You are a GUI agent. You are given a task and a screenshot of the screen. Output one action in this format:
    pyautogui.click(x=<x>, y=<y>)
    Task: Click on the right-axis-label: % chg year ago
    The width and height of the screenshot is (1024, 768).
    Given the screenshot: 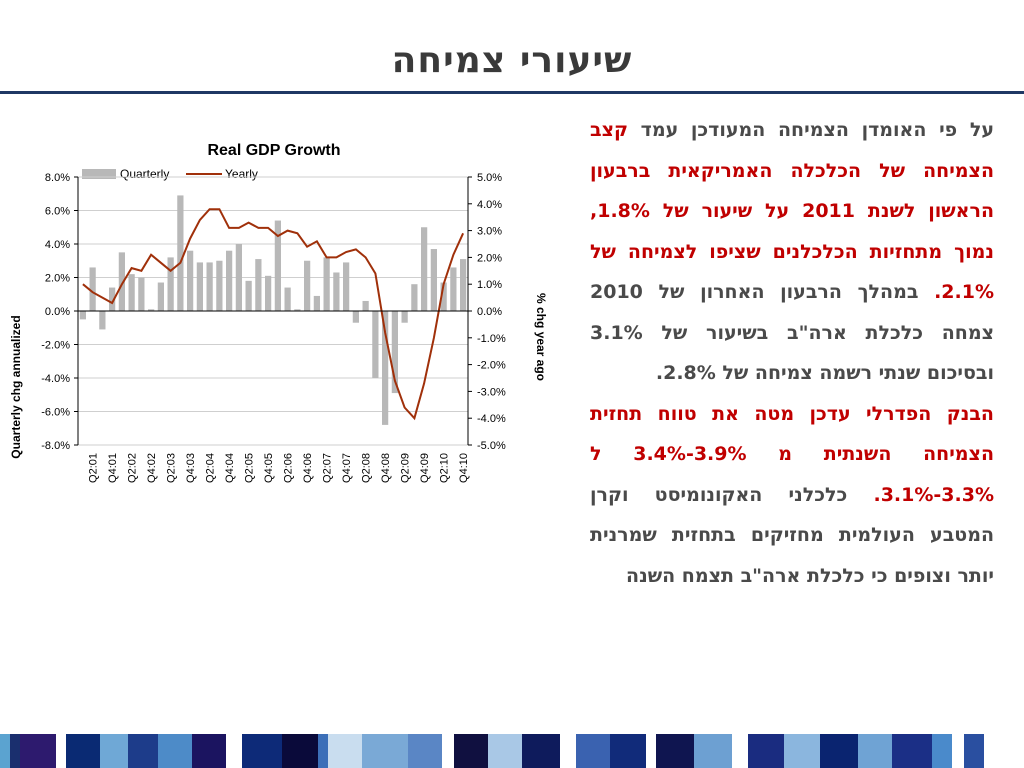 What is the action you would take?
    pyautogui.click(x=541, y=337)
    